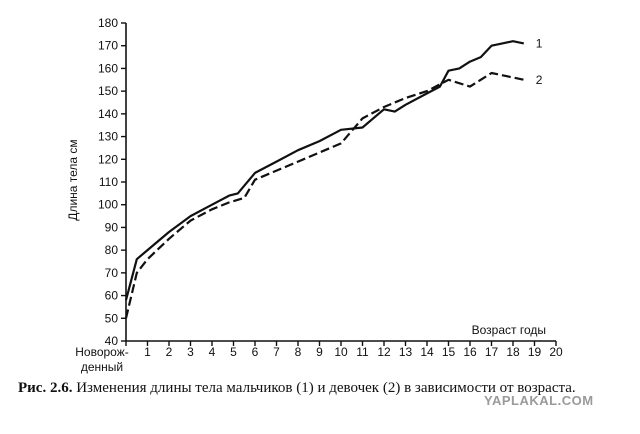 This screenshot has height=434, width=640. I want to click on series-label-2: 2, so click(539, 80).